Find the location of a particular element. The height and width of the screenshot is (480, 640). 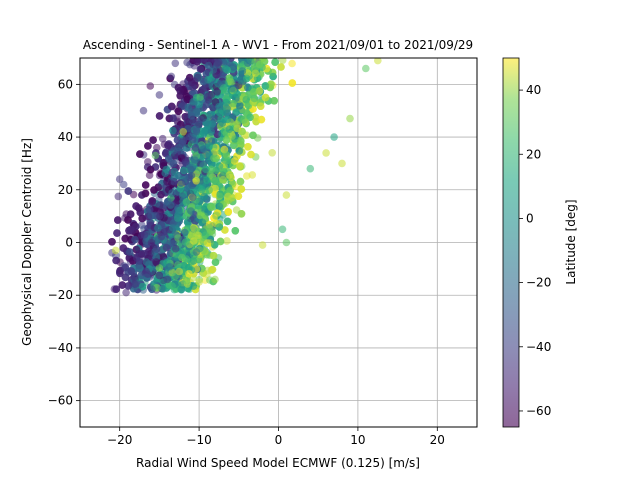

colorbar-tick-label: 40 is located at coordinates (533, 90).